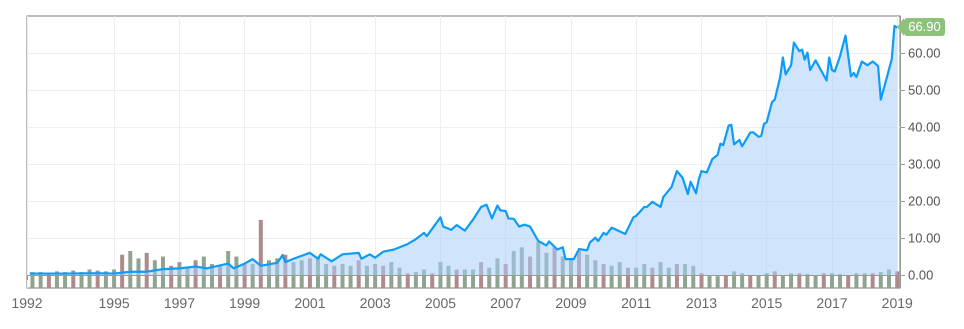 Image resolution: width=964 pixels, height=329 pixels. I want to click on x-tick-label: 2009, so click(571, 303).